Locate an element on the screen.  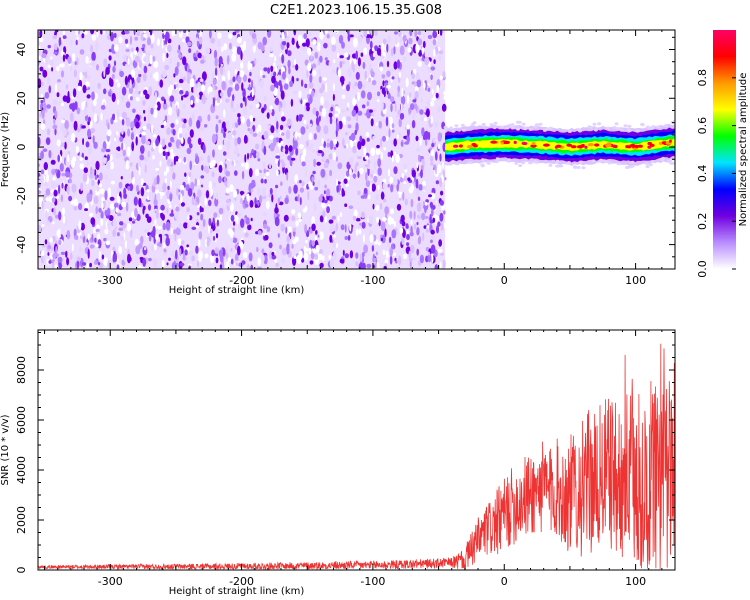
x-axis-label: Height of straight line (km) is located at coordinates (237, 290).